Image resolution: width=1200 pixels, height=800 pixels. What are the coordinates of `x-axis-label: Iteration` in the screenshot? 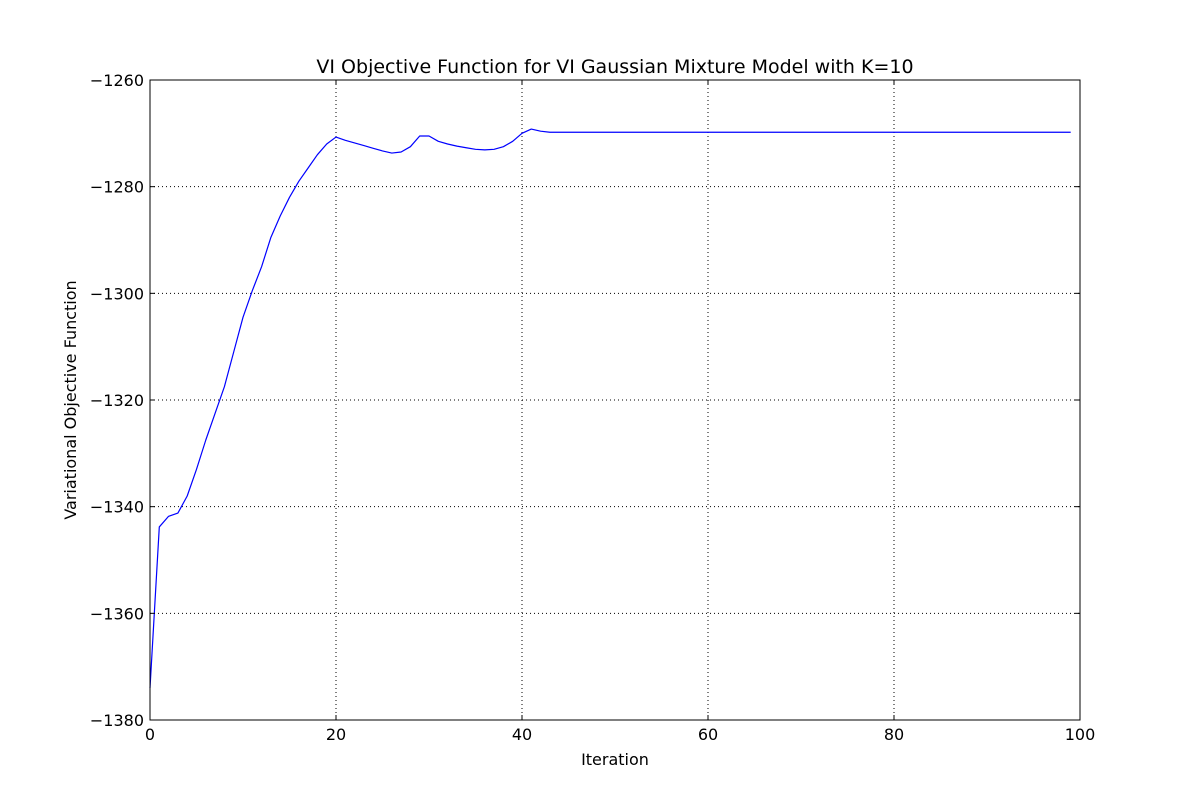 It's located at (615, 759).